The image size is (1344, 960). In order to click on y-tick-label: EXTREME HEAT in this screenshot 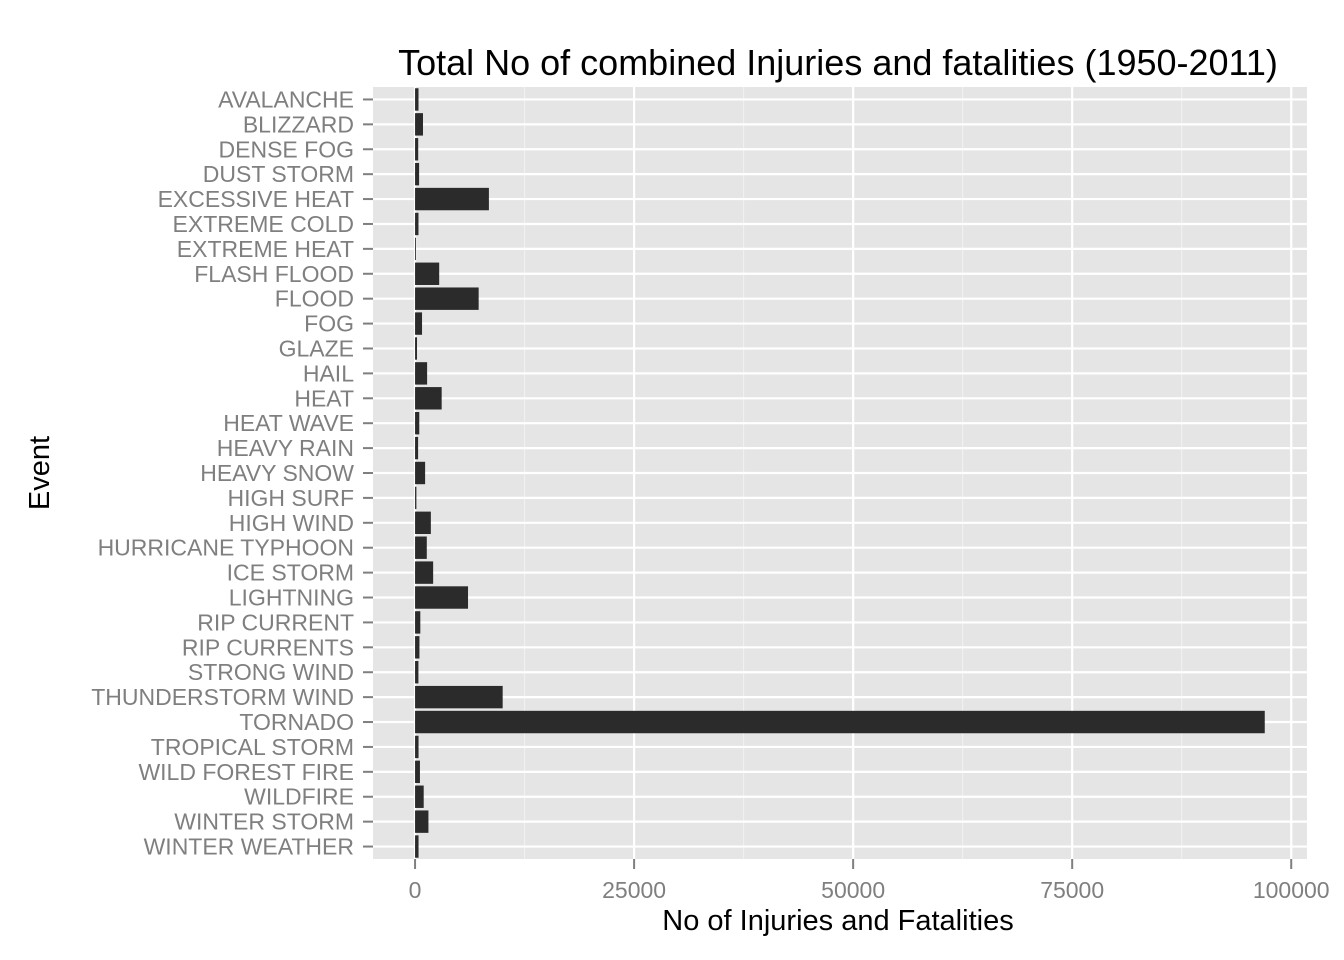, I will do `click(265, 249)`.